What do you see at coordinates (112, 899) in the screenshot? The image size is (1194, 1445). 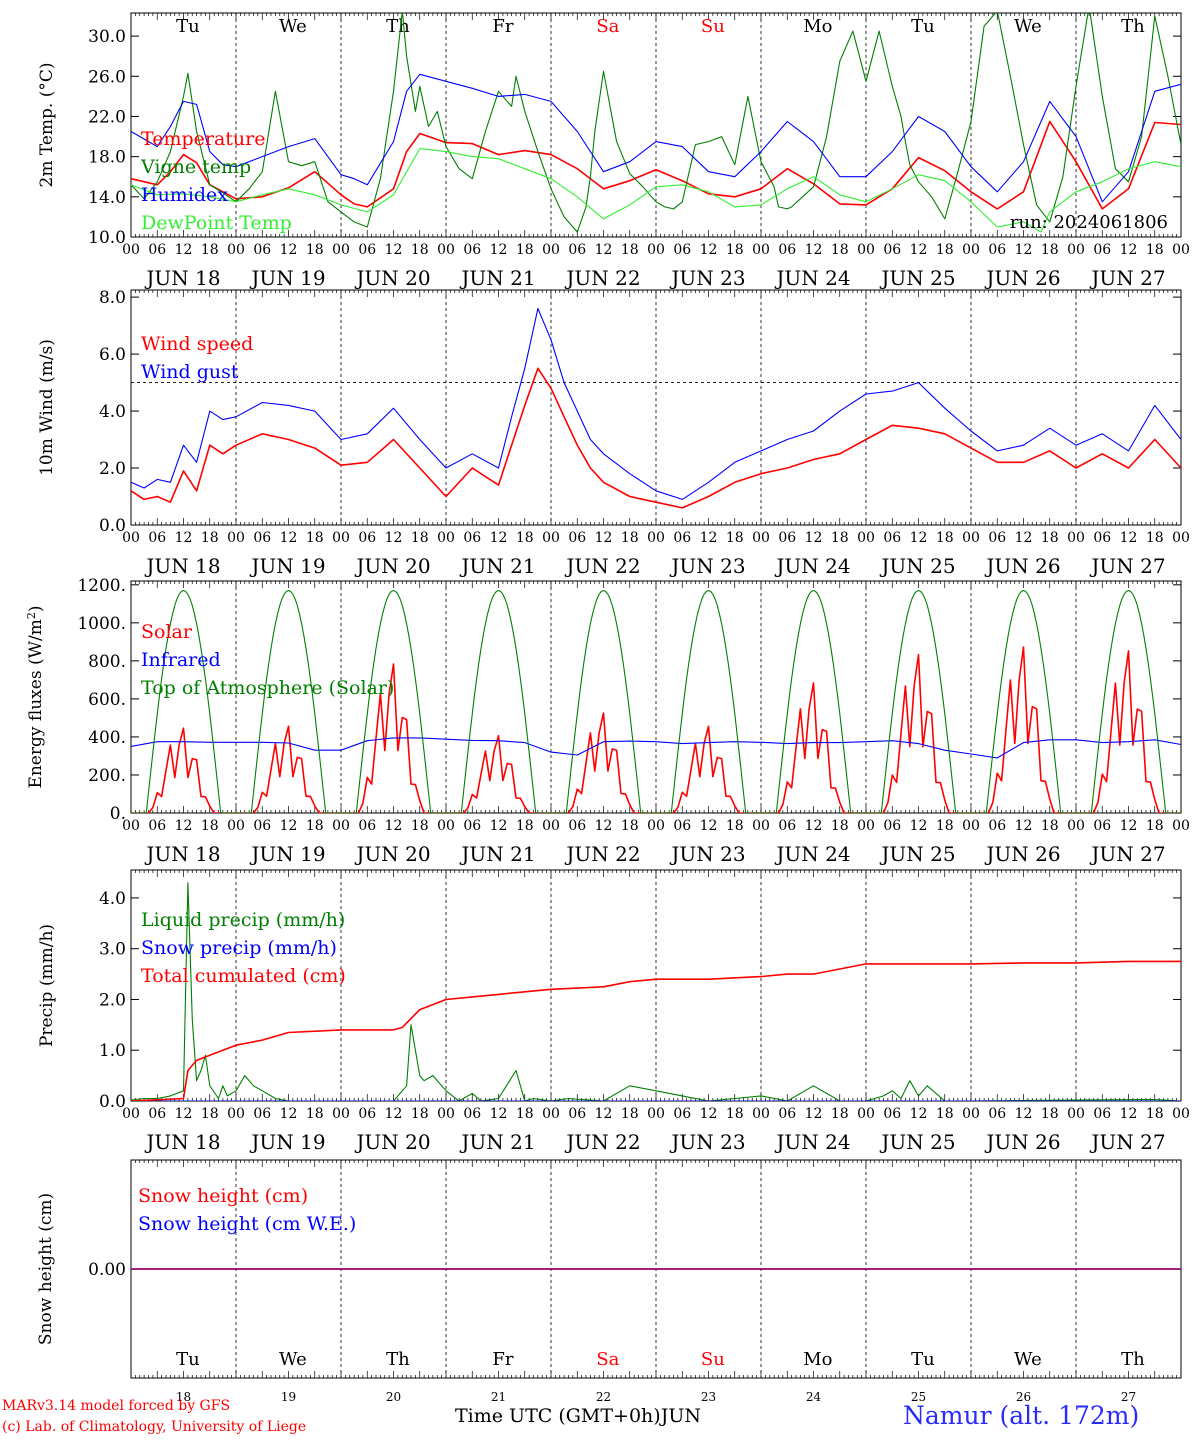 I see `y-tick-label: 4.0` at bounding box center [112, 899].